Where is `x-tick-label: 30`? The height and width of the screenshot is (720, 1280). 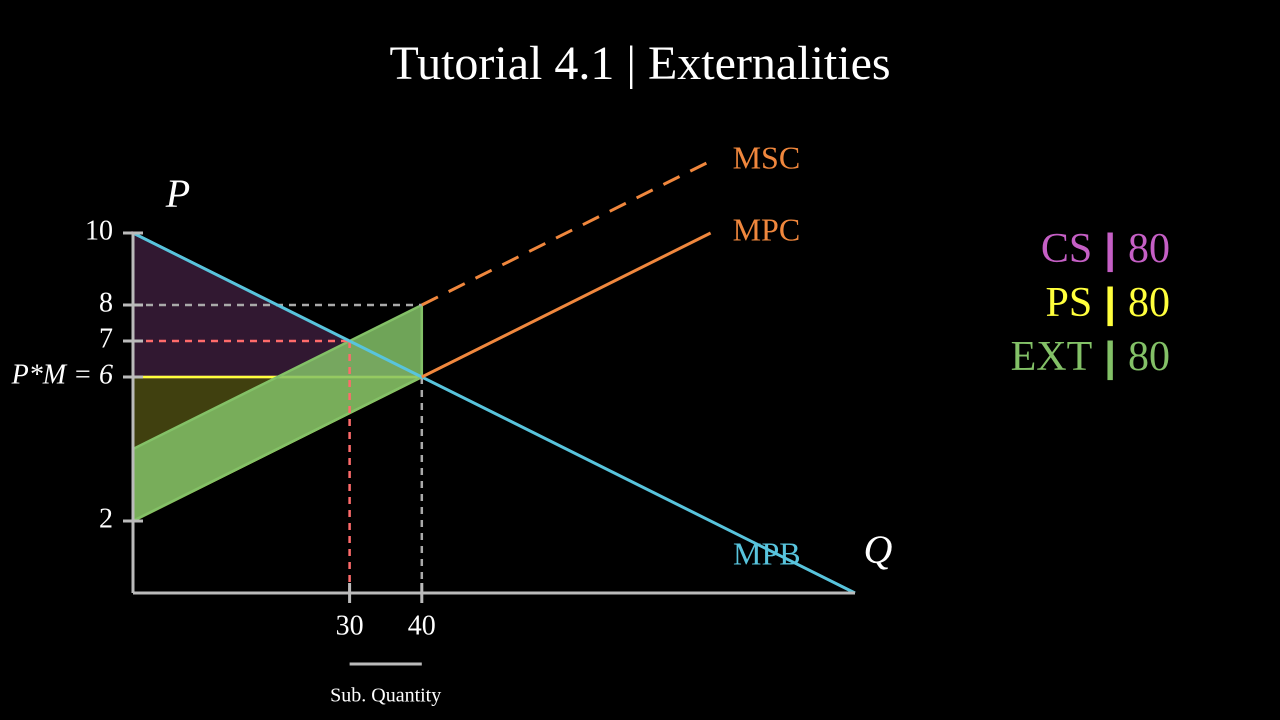 x-tick-label: 30 is located at coordinates (350, 625).